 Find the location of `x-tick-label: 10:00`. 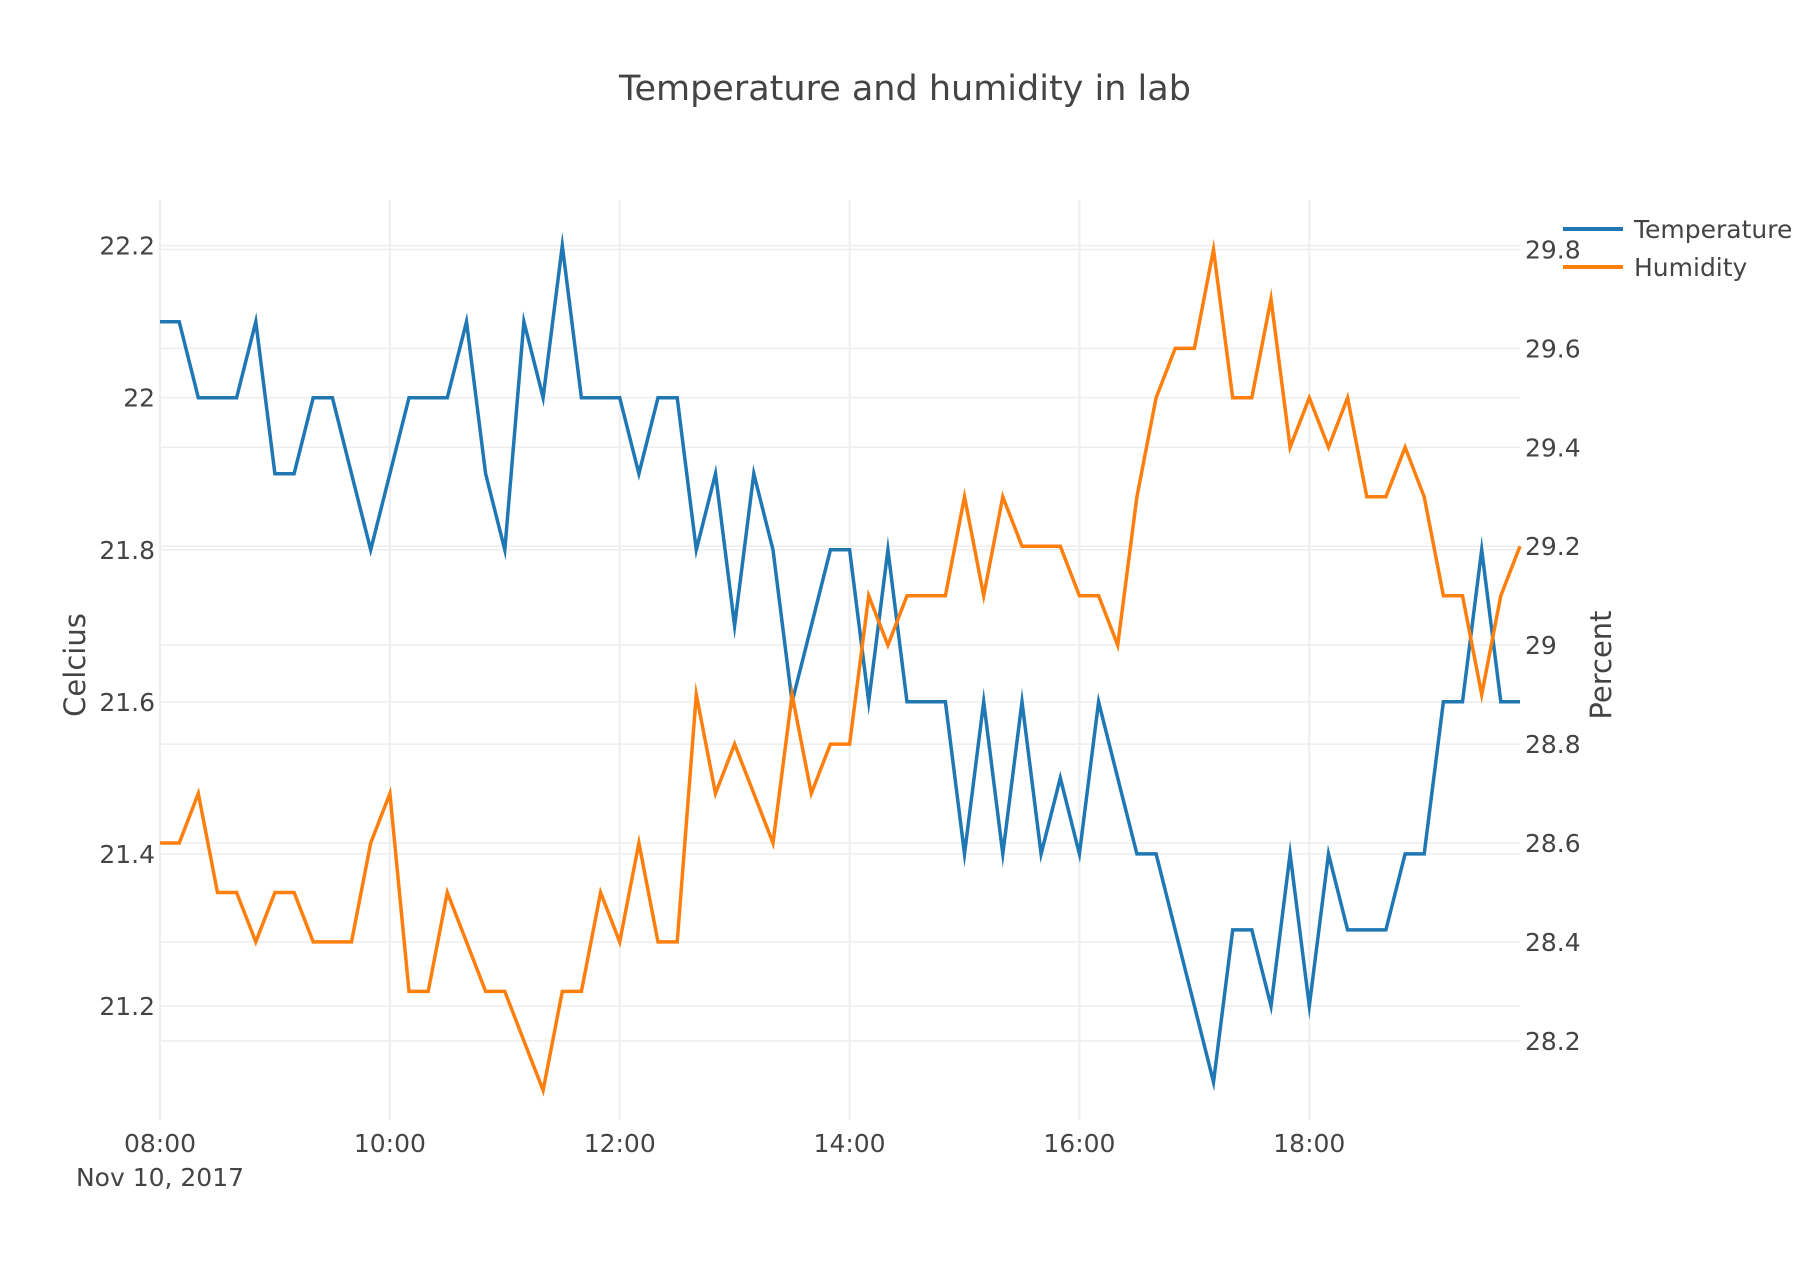

x-tick-label: 10:00 is located at coordinates (390, 1143).